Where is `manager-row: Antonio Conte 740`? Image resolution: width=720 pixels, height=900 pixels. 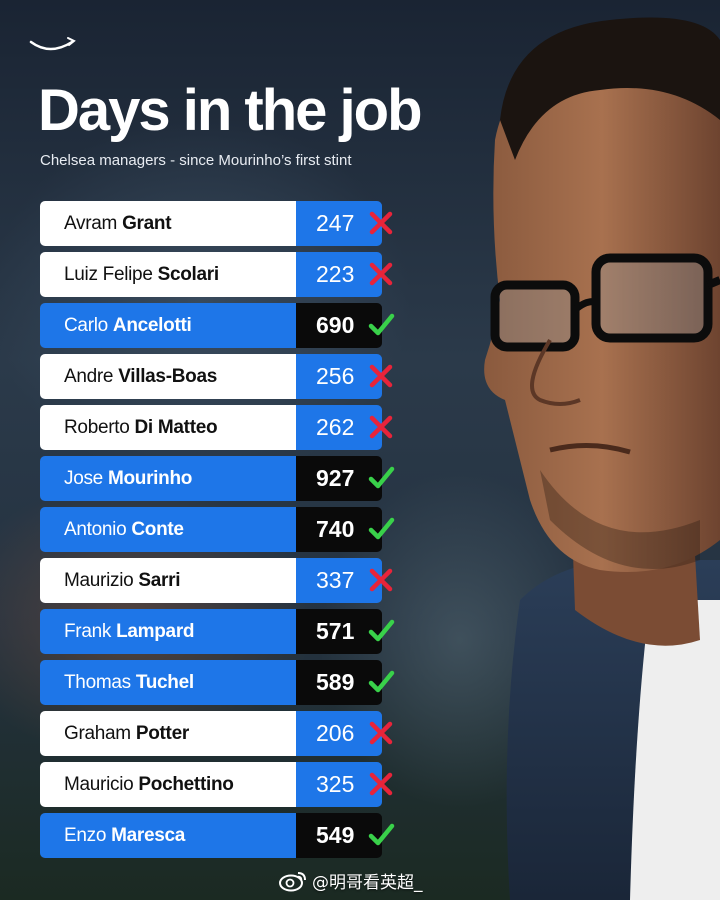
manager-row: Antonio Conte 740 is located at coordinates (211, 529).